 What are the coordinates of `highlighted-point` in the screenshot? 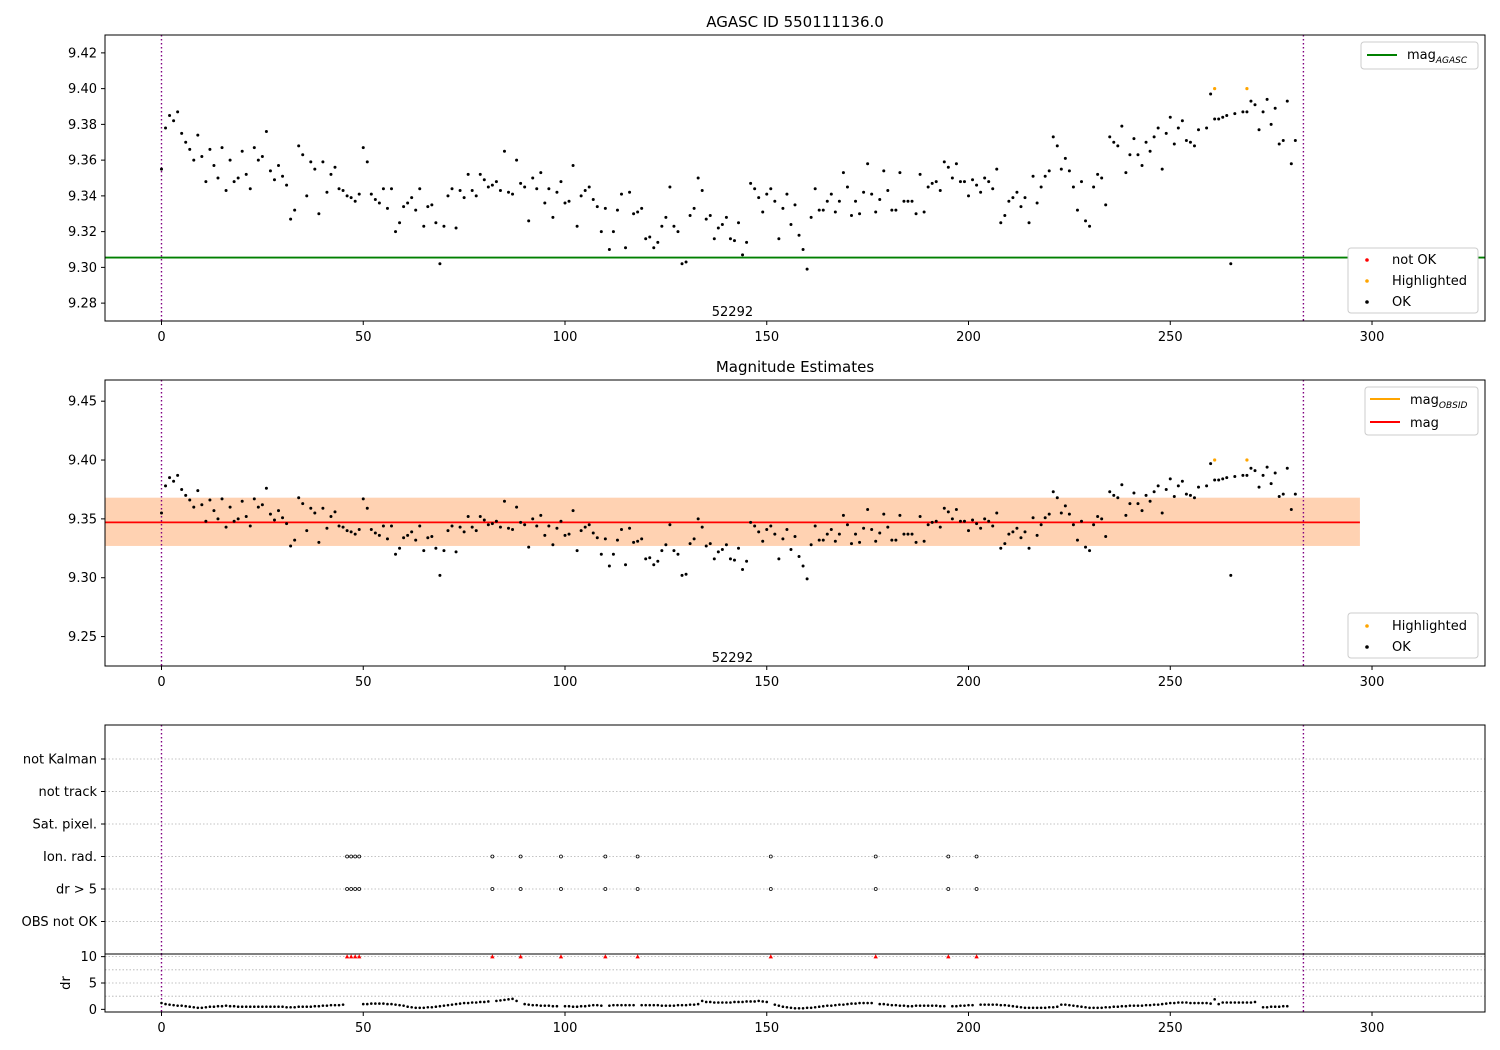 It's located at (1247, 460).